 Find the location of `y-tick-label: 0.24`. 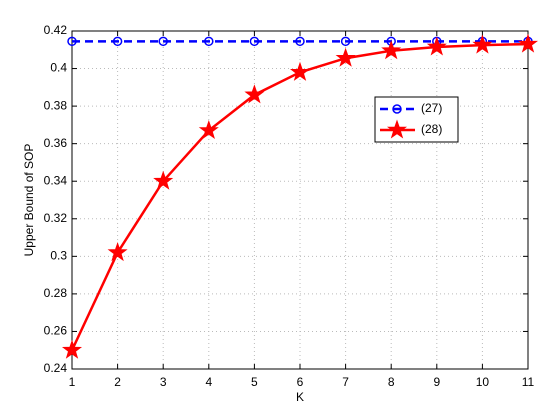

y-tick-label: 0.24 is located at coordinates (56, 368).